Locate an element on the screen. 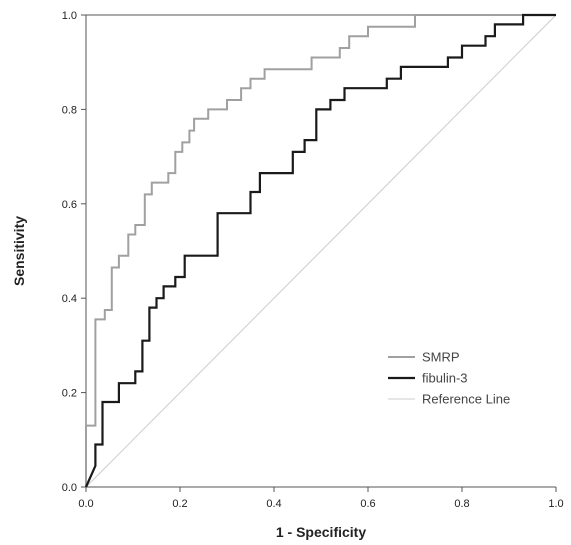 This screenshot has height=545, width=571. y-axis-label: Sensitivity is located at coordinates (19, 251).